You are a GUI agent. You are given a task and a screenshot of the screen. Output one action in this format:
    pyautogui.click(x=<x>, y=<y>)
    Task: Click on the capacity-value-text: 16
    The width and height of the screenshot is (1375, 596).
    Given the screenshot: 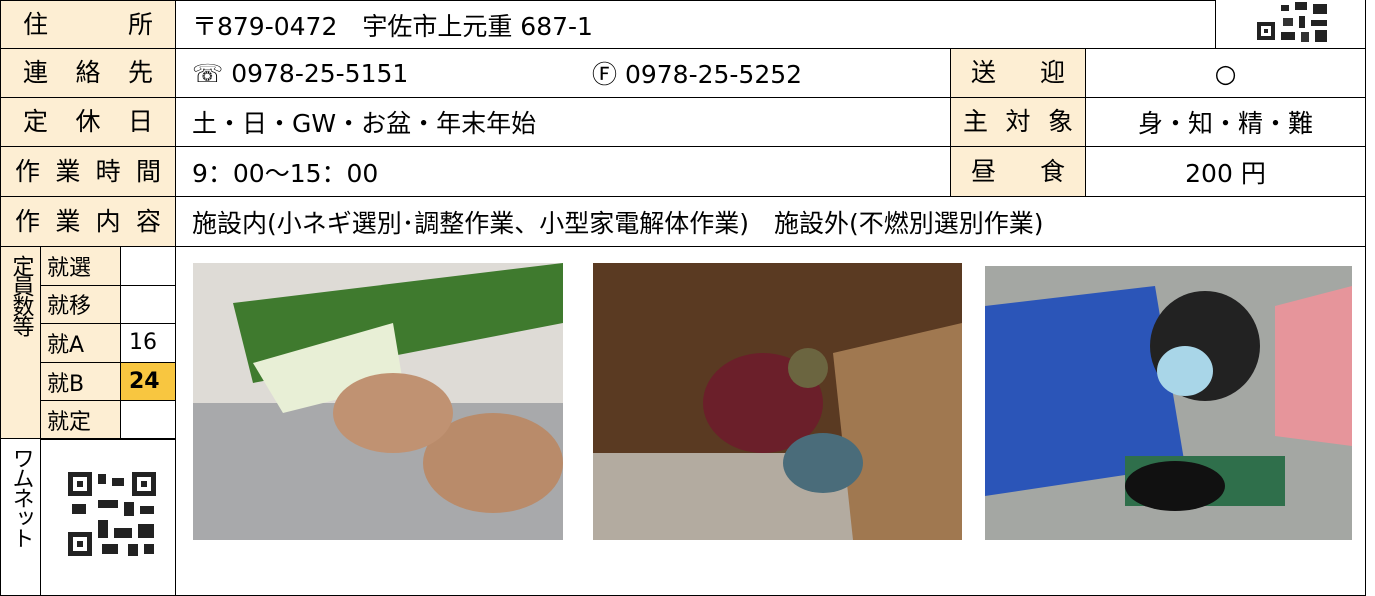 What is the action you would take?
    pyautogui.click(x=143, y=343)
    